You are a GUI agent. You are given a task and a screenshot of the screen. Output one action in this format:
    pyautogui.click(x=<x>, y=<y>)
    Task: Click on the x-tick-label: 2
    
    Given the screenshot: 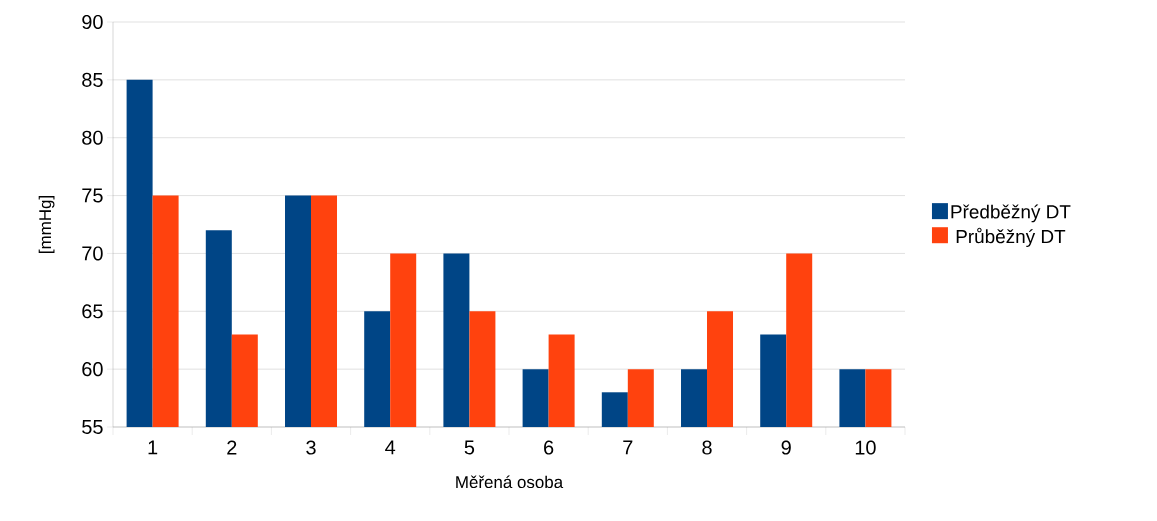 What is the action you would take?
    pyautogui.click(x=232, y=447)
    